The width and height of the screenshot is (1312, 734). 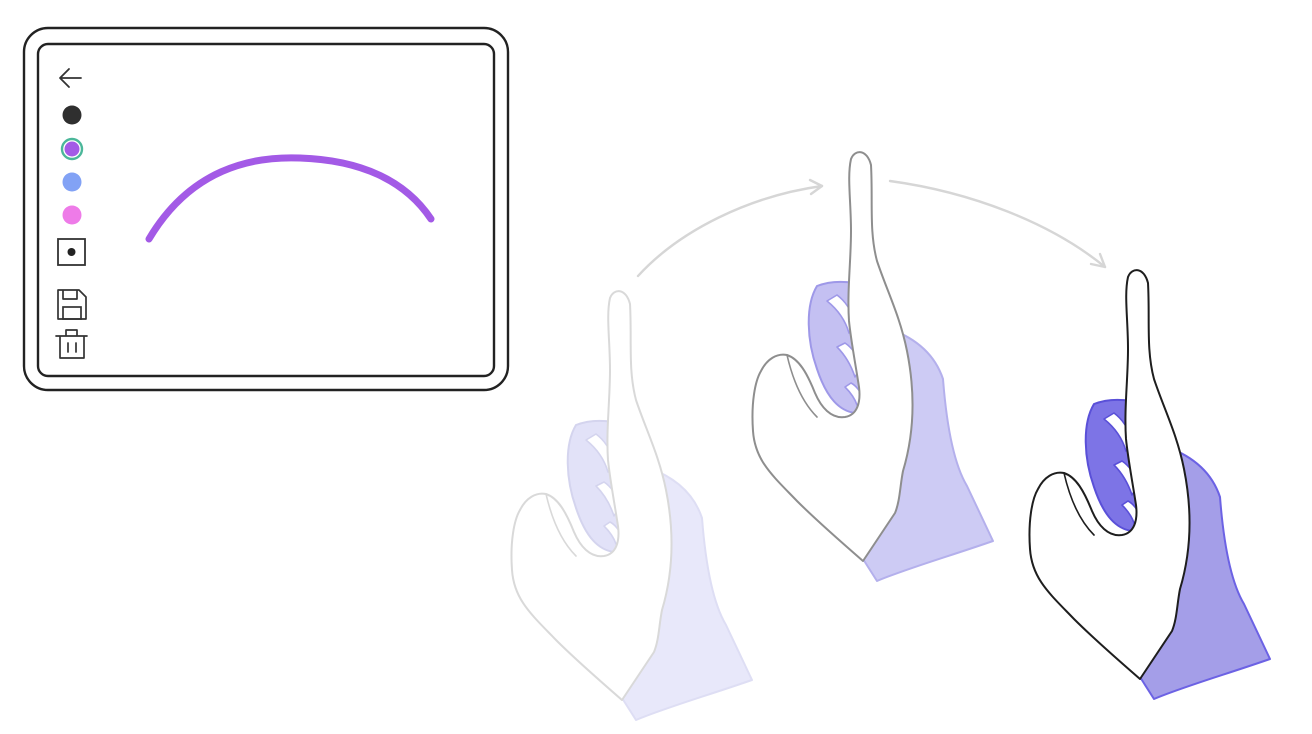 I want to click on hand-gesture-faded, so click(x=631, y=505).